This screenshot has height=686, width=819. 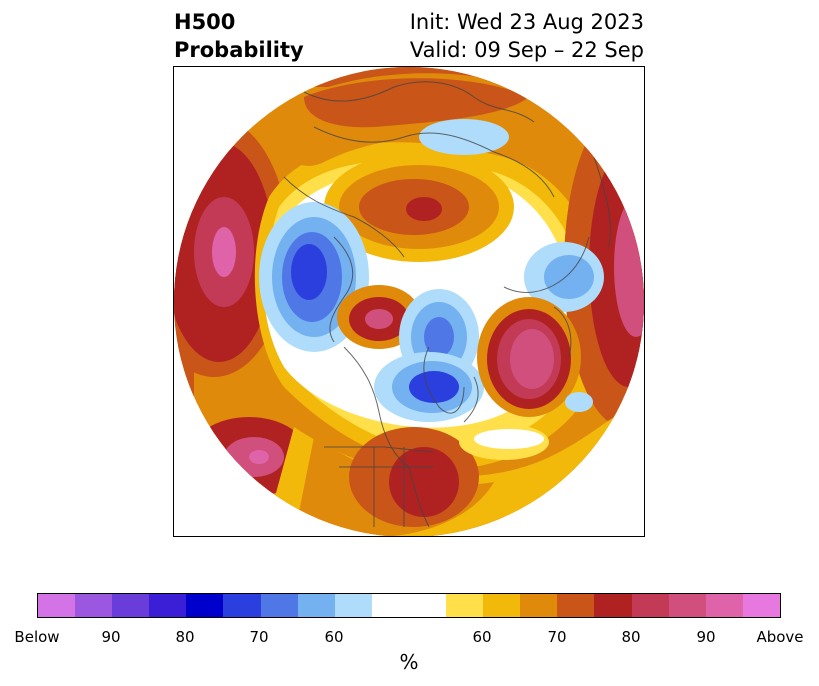 What do you see at coordinates (37, 637) in the screenshot?
I see `colorbar-tick-label: Below` at bounding box center [37, 637].